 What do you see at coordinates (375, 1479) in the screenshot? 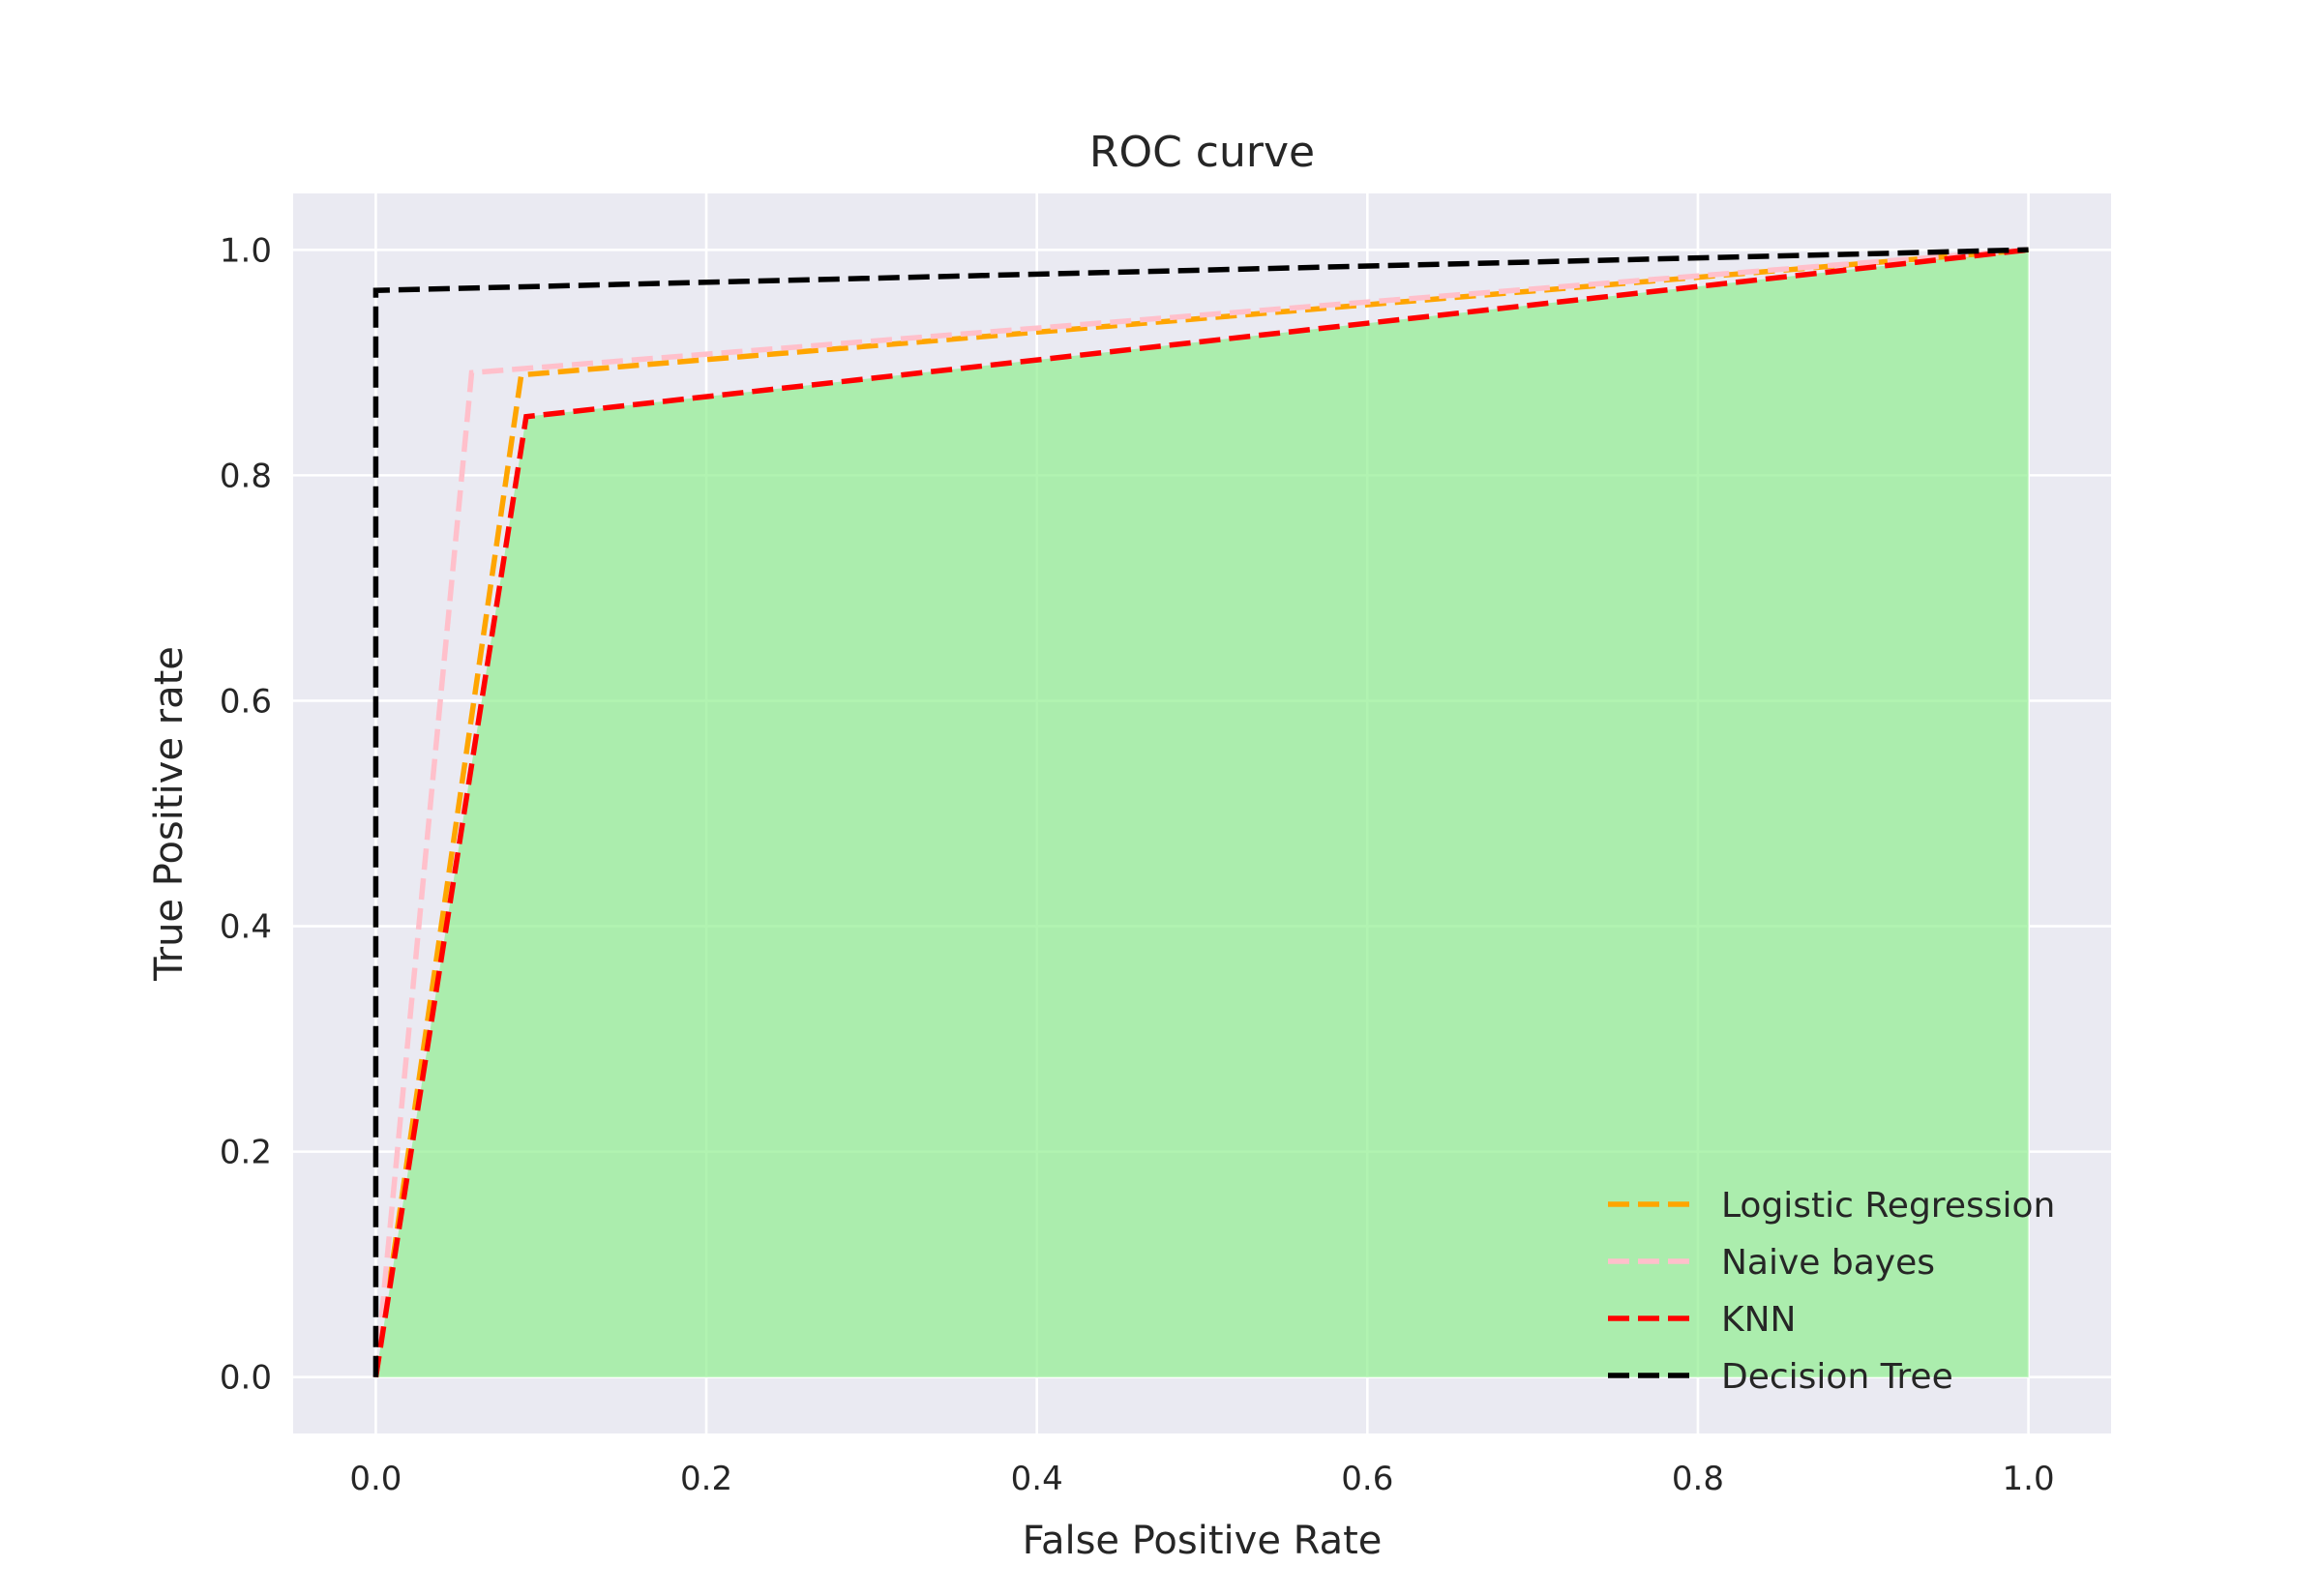
I see `x-tick-label: 0.0` at bounding box center [375, 1479].